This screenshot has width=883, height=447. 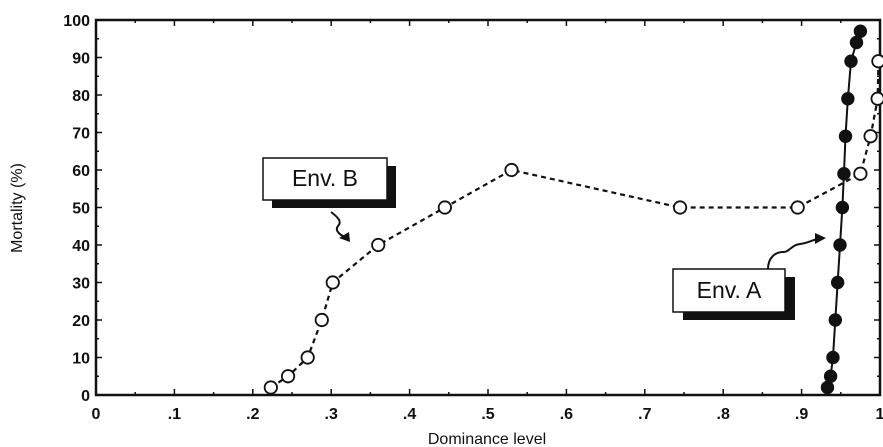 What do you see at coordinates (487, 439) in the screenshot?
I see `x-axis-title: Dominance level` at bounding box center [487, 439].